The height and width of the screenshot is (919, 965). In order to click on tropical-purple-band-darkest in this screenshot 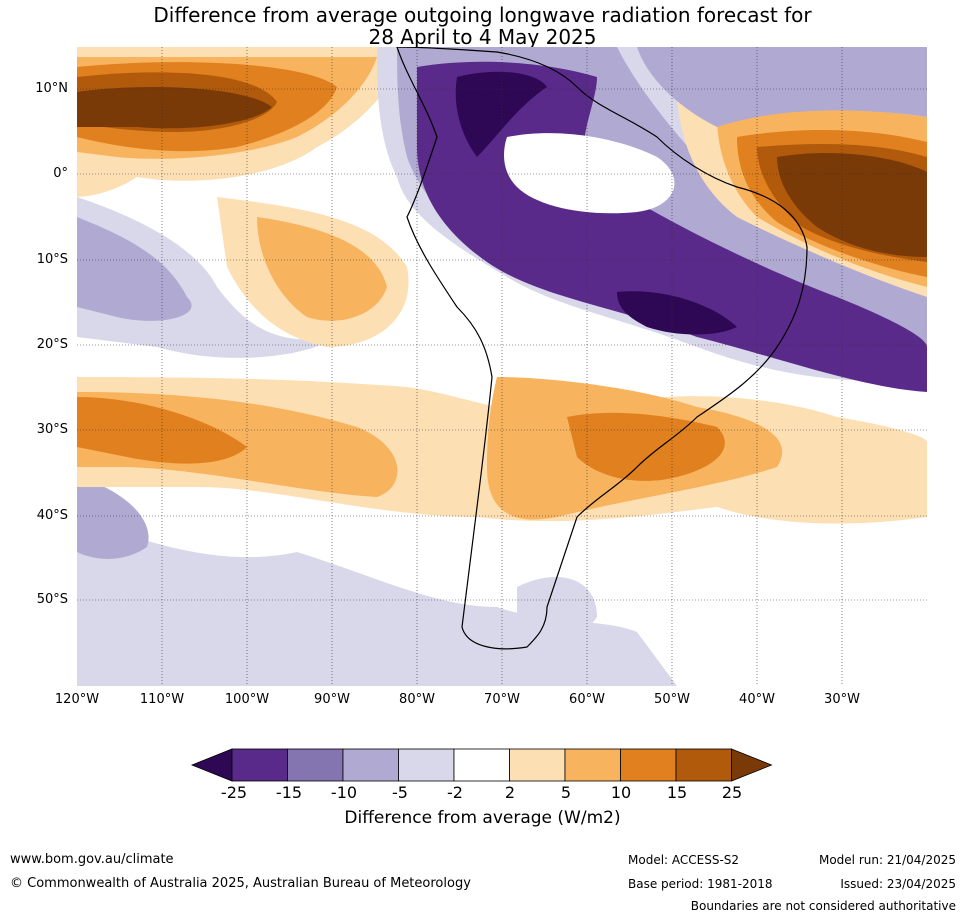, I will do `click(596, 203)`.